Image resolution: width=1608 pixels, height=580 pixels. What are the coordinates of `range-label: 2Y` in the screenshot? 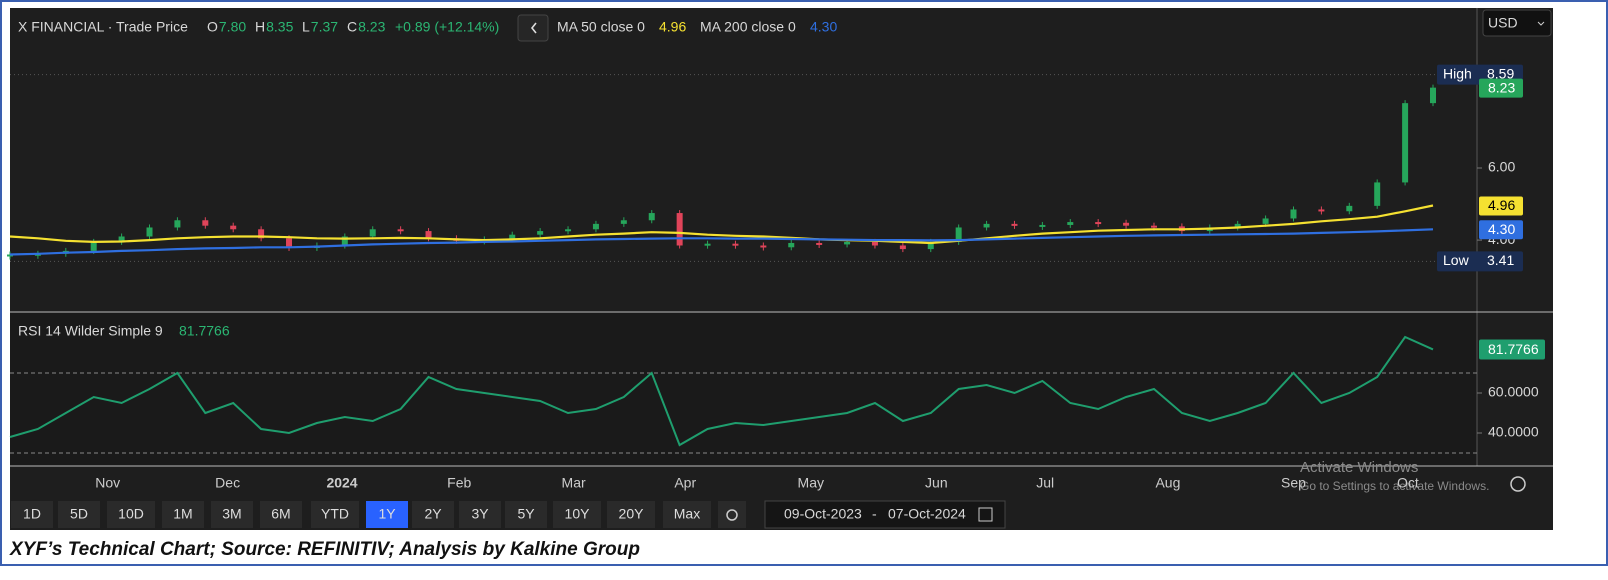 It's located at (433, 514).